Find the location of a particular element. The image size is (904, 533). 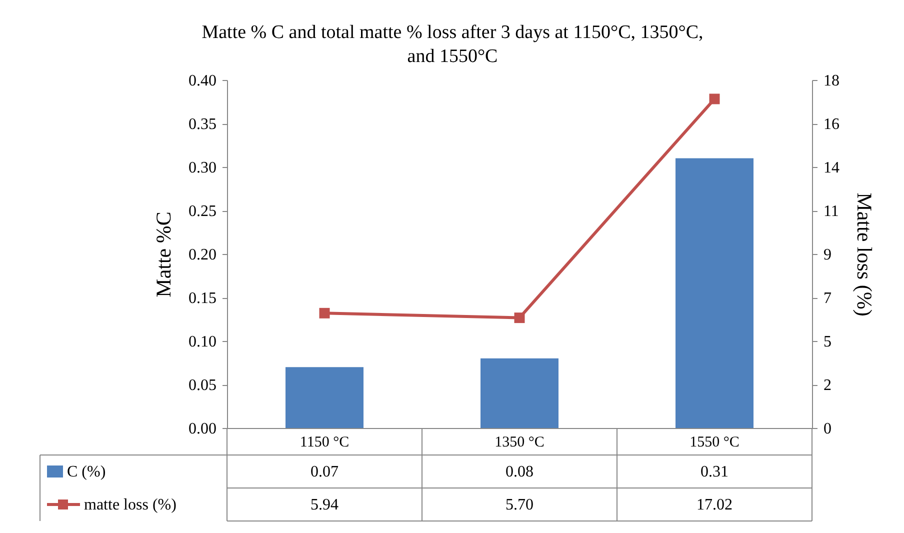

y-tick-label: 0.25 is located at coordinates (202, 211).